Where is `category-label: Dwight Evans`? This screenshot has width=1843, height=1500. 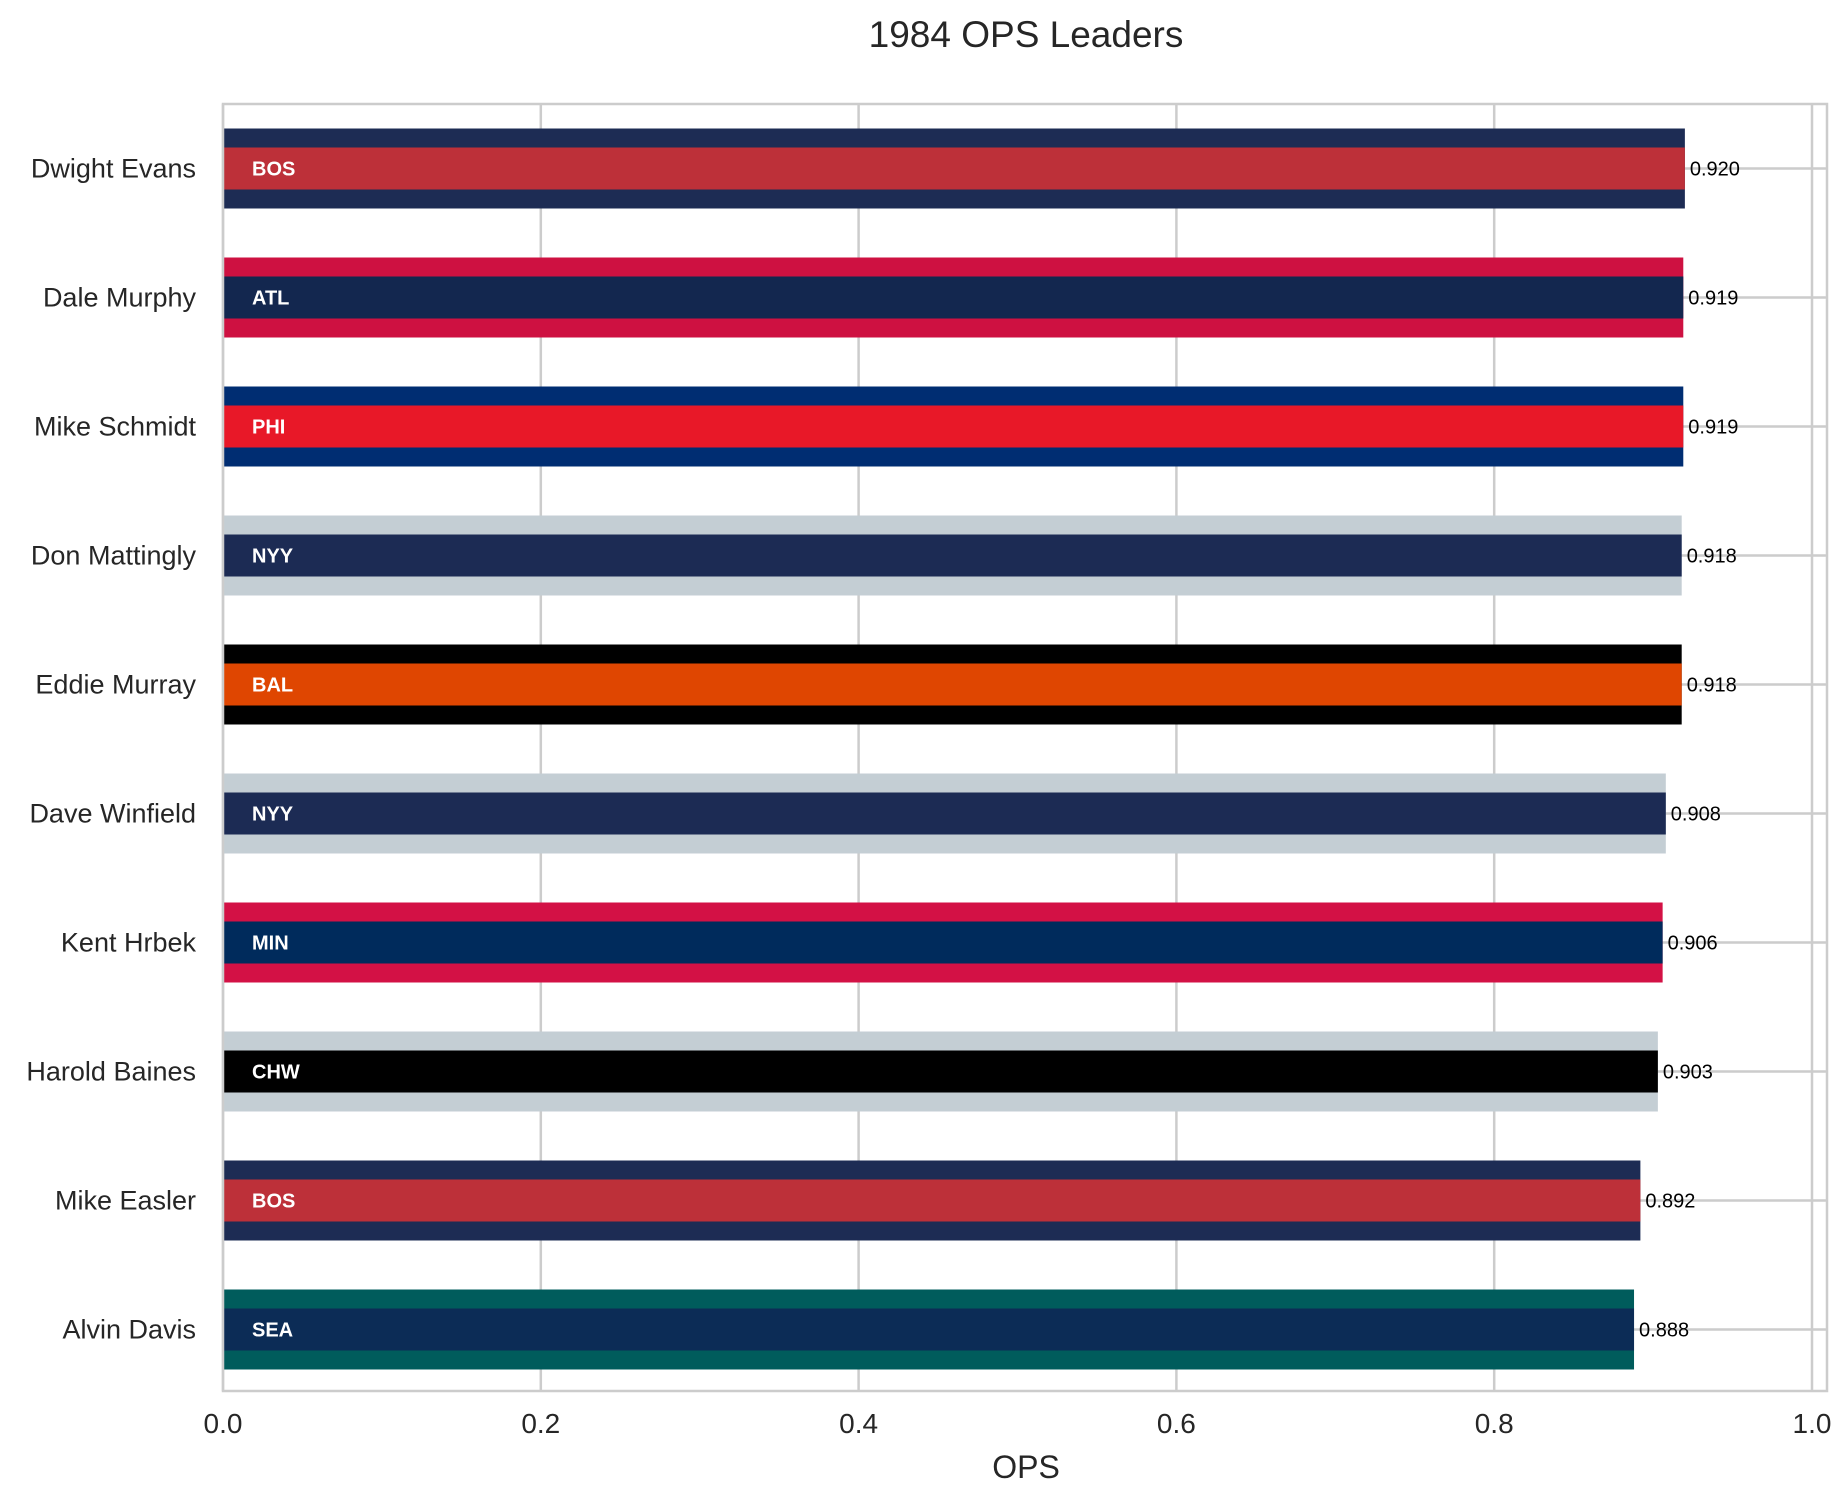 category-label: Dwight Evans is located at coordinates (113, 169).